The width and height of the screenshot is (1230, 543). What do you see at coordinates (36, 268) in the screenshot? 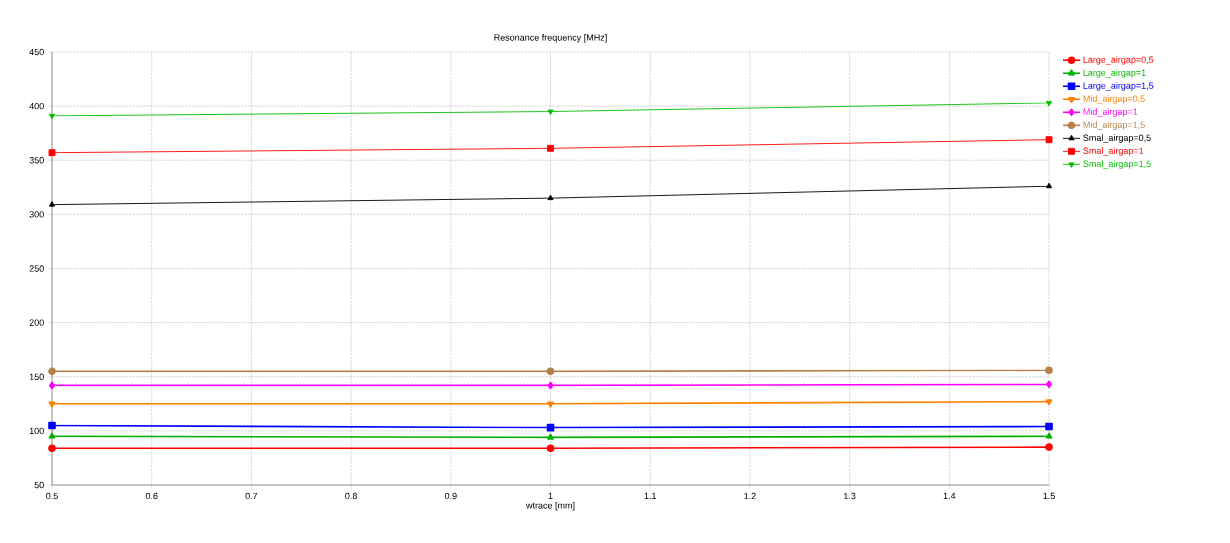
I see `y-tick-label: 250` at bounding box center [36, 268].